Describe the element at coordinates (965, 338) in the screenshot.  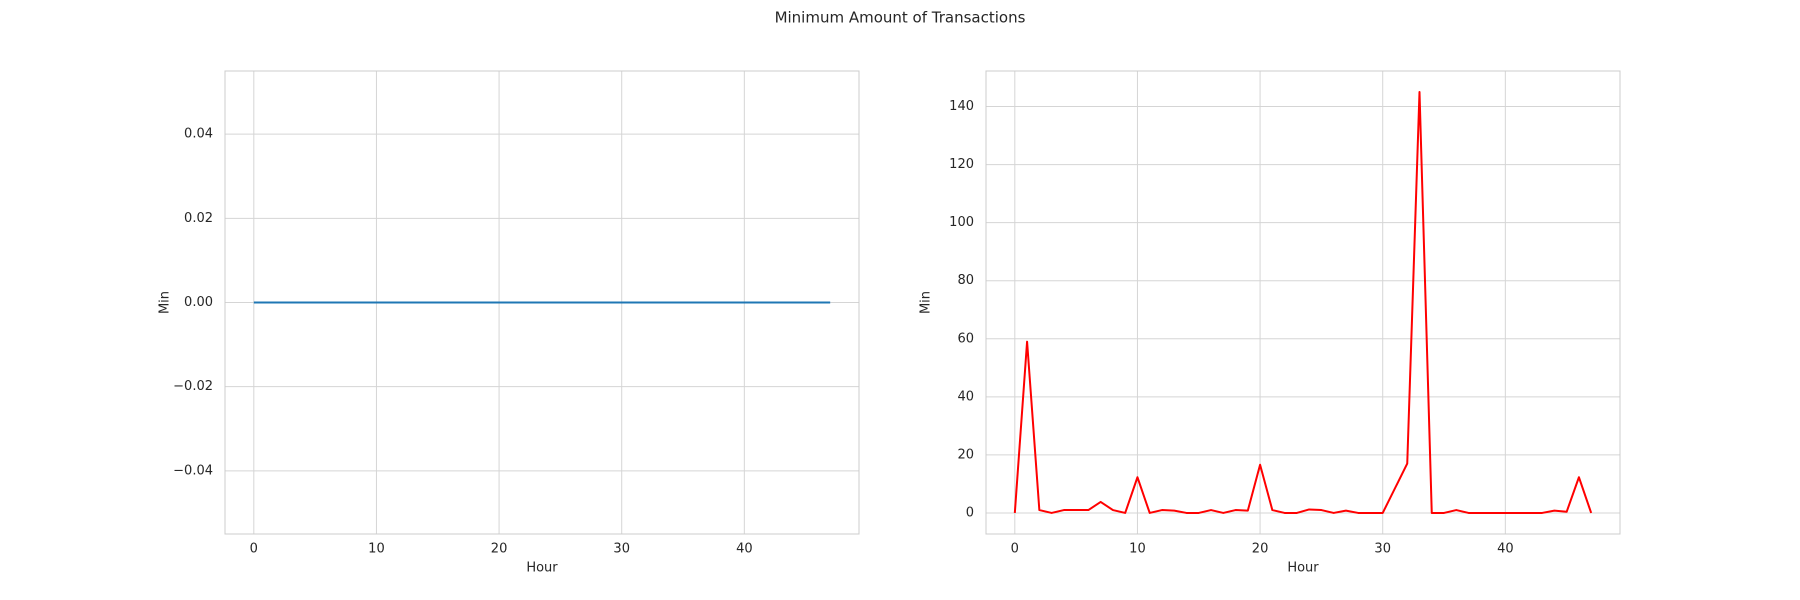
I see `y-tick-label: 60` at that location.